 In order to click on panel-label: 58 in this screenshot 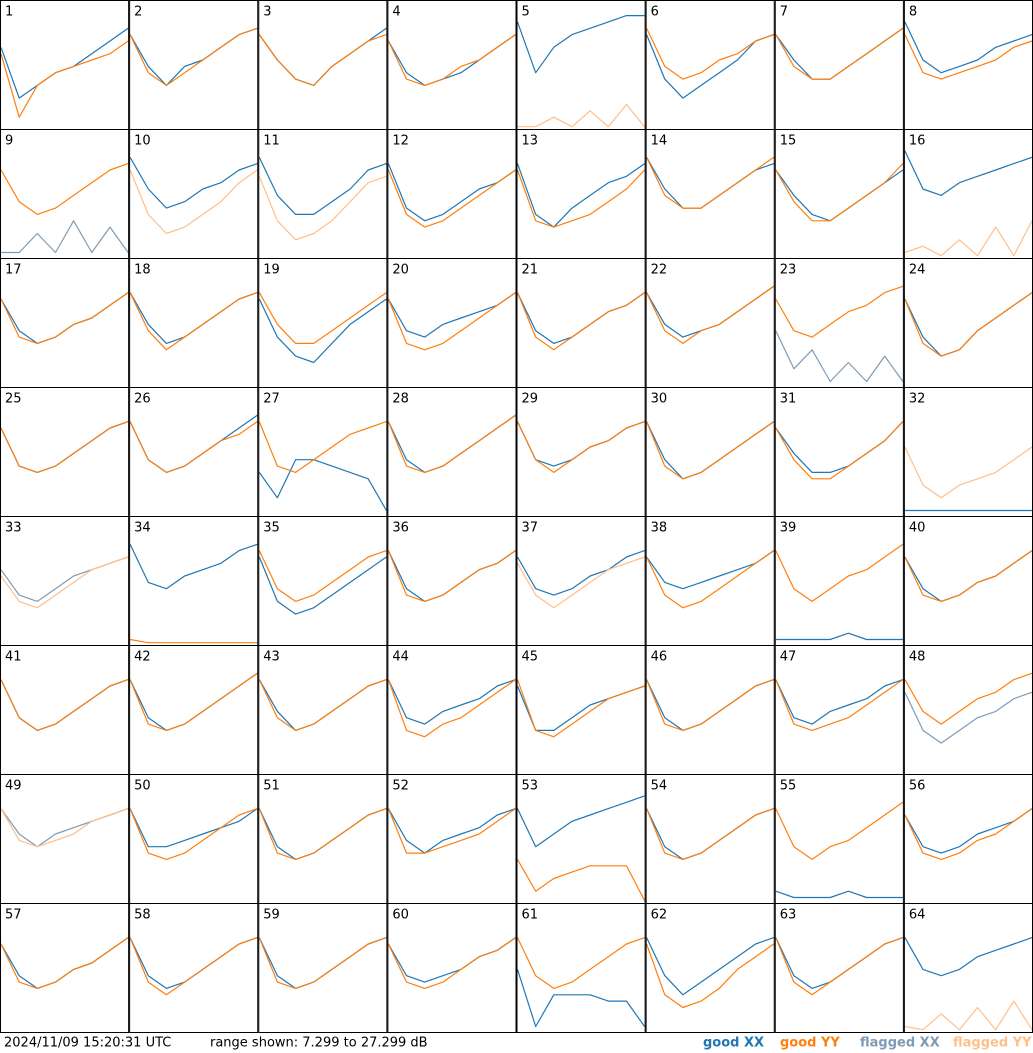, I will do `click(142, 915)`.